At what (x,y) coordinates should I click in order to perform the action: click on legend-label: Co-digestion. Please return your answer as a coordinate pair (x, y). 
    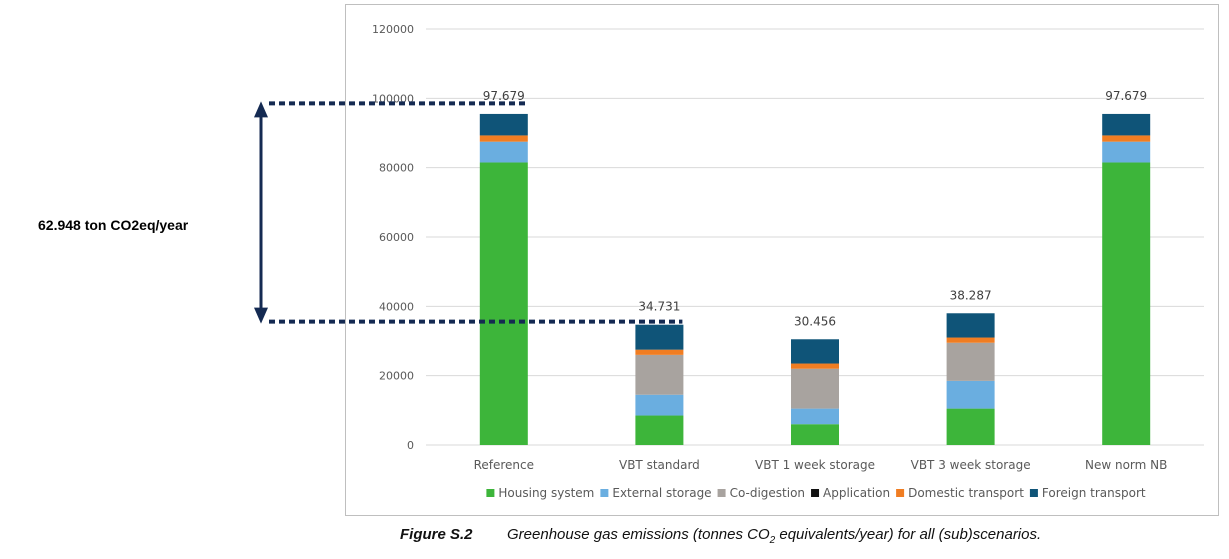
    Looking at the image, I should click on (767, 493).